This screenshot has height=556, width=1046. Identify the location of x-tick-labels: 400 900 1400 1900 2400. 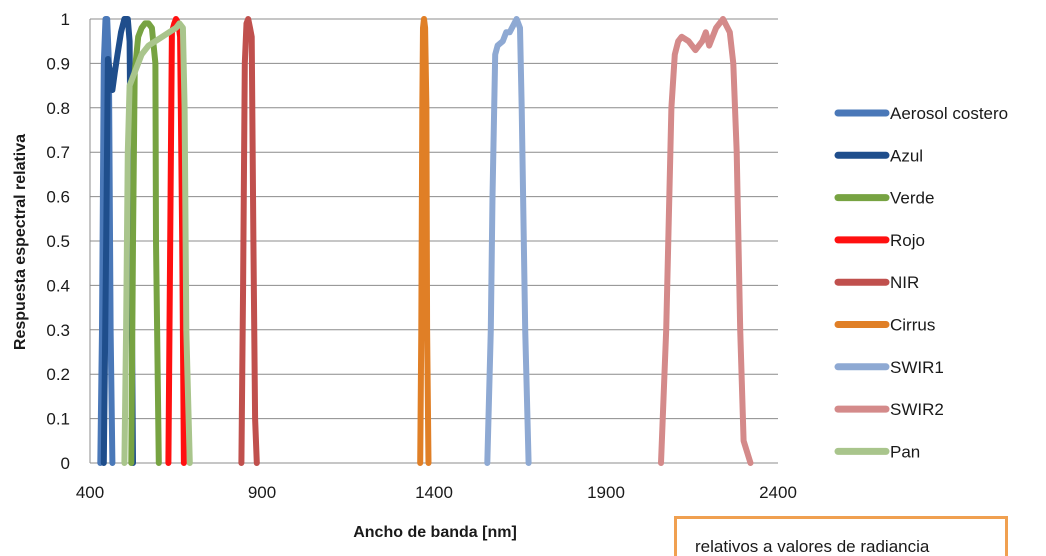
(436, 492).